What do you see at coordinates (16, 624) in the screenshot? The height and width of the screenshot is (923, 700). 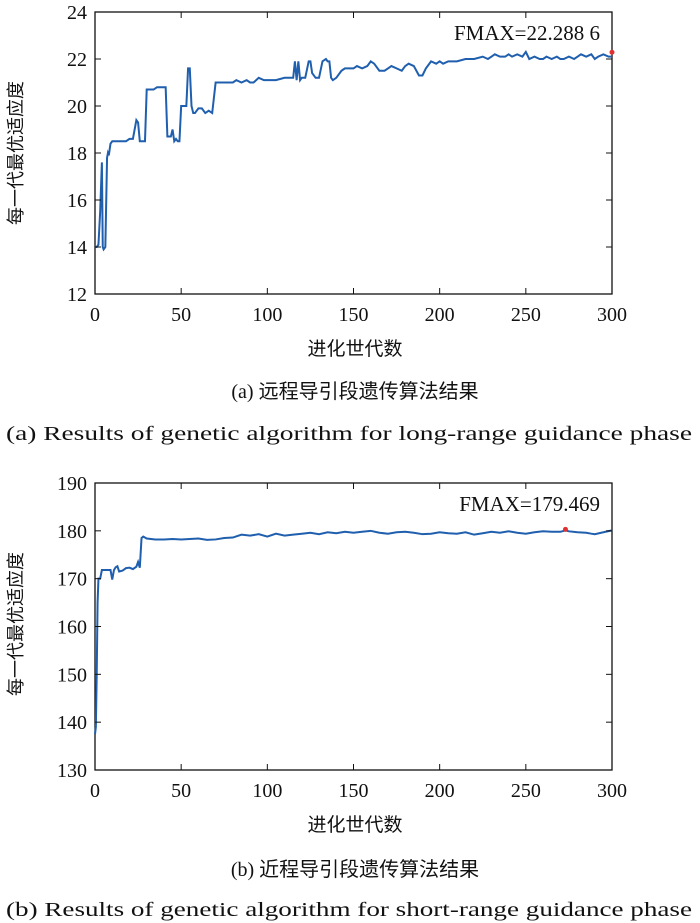 I see `chart-b-y-axis-label: 每一代最优适应度` at bounding box center [16, 624].